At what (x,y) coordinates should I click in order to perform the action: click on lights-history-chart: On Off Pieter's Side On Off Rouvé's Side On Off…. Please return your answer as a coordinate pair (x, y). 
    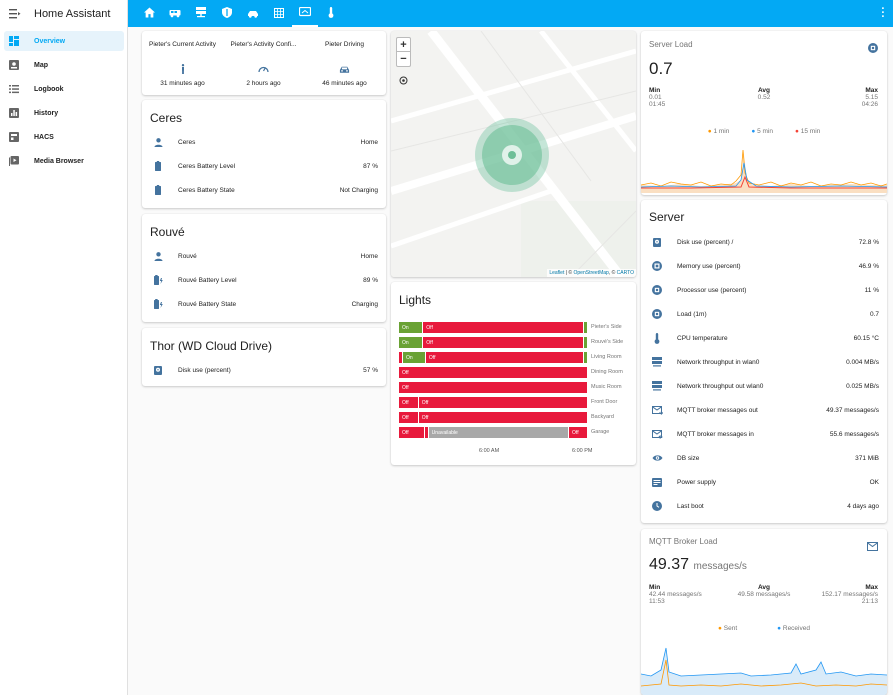
    Looking at the image, I should click on (513, 384).